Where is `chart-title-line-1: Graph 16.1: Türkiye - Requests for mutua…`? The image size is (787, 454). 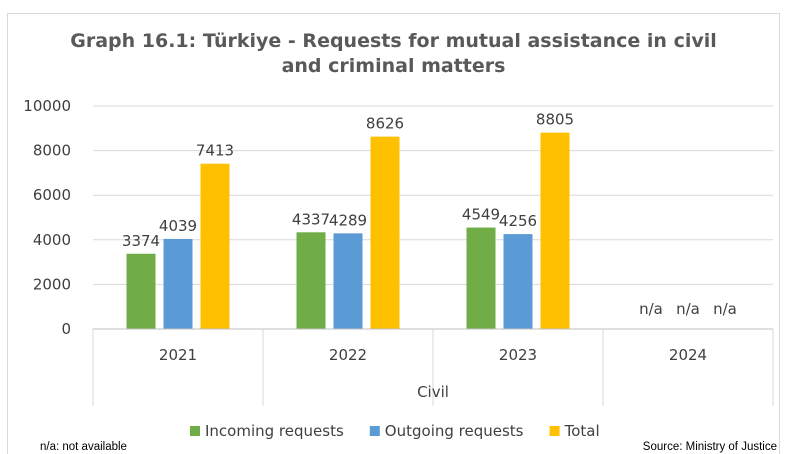 chart-title-line-1: Graph 16.1: Türkiye - Requests for mutua… is located at coordinates (393, 41).